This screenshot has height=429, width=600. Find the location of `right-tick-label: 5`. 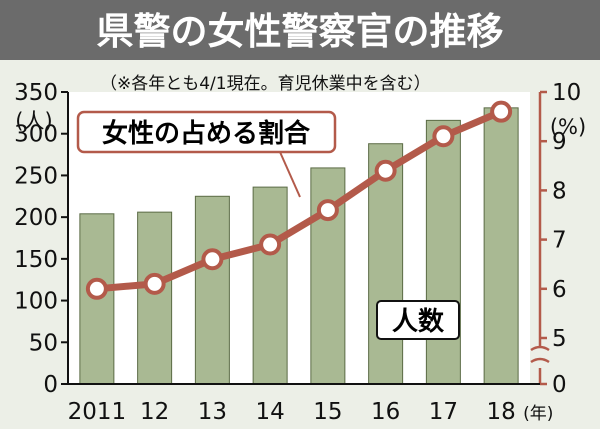

right-tick-label: 5 is located at coordinates (559, 339).